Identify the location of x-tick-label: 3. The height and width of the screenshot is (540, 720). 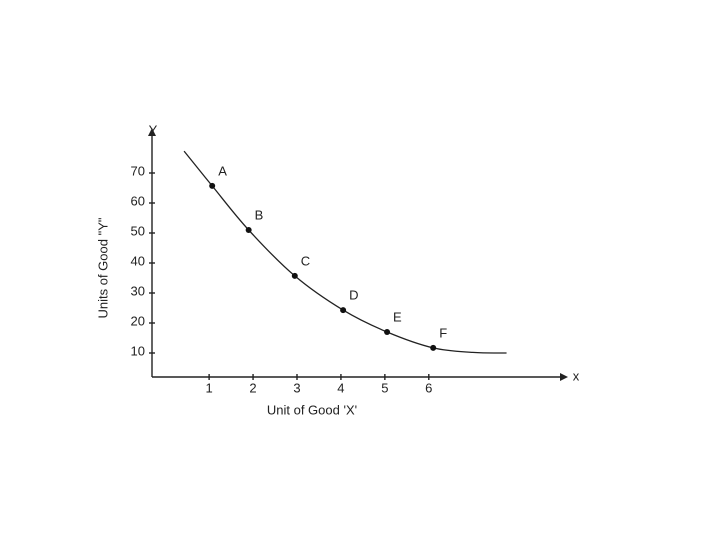
(296, 387).